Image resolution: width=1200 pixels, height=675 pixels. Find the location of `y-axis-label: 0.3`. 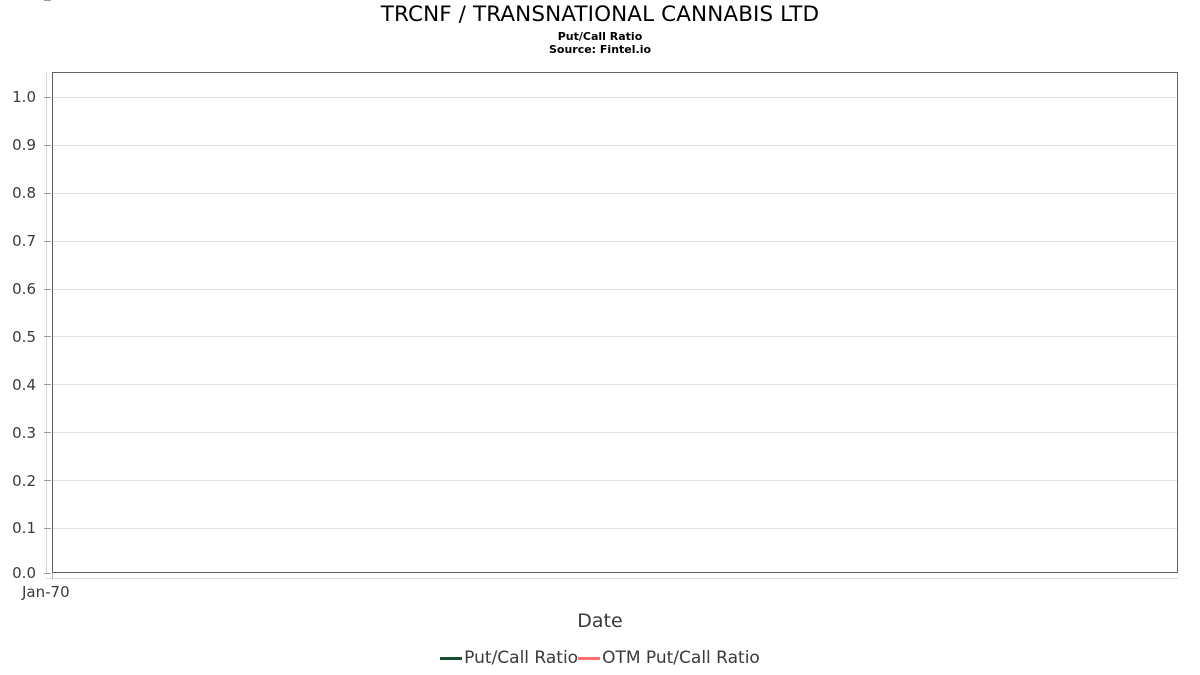

y-axis-label: 0.3 is located at coordinates (24, 433).